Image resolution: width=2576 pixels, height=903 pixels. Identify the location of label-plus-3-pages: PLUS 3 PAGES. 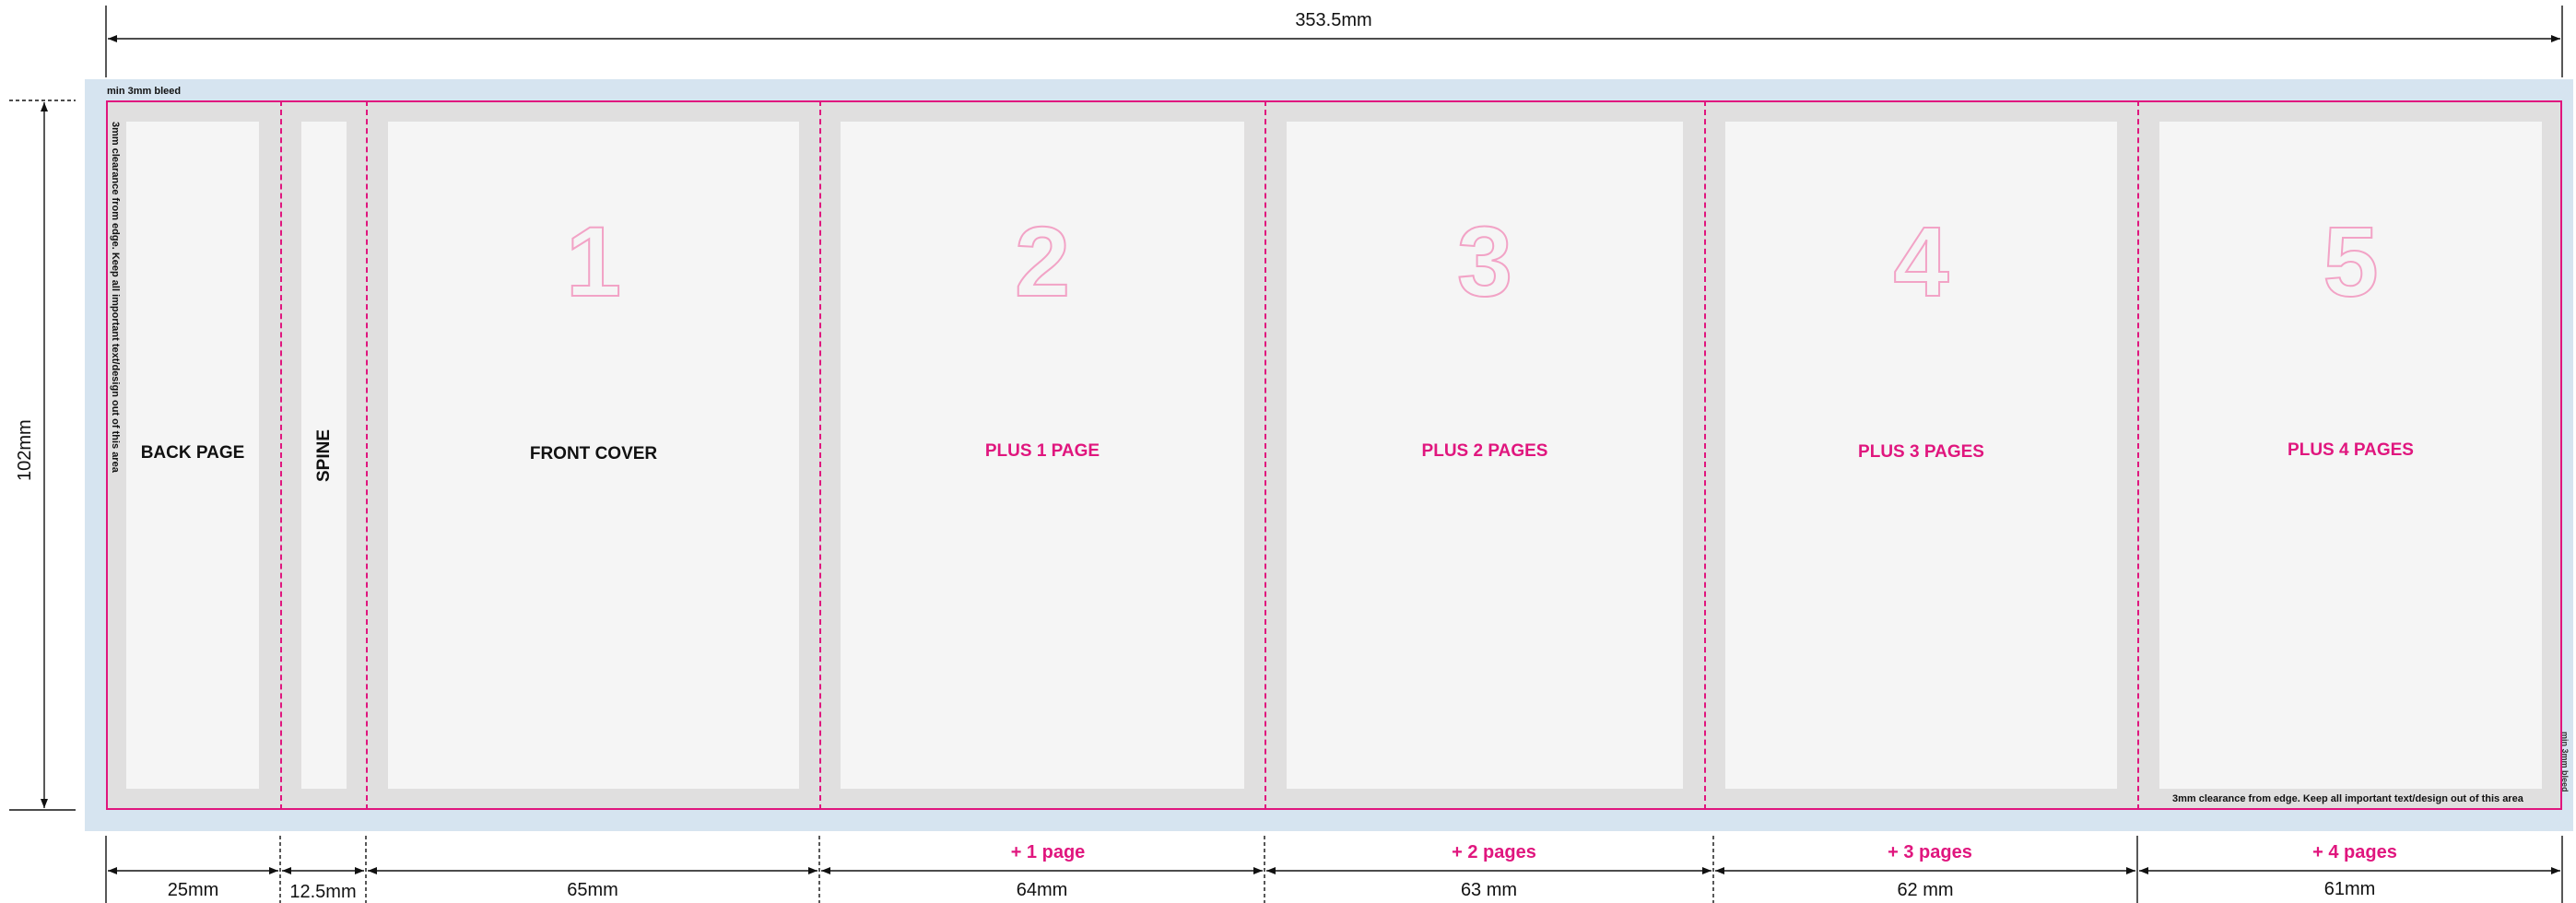
(1921, 452).